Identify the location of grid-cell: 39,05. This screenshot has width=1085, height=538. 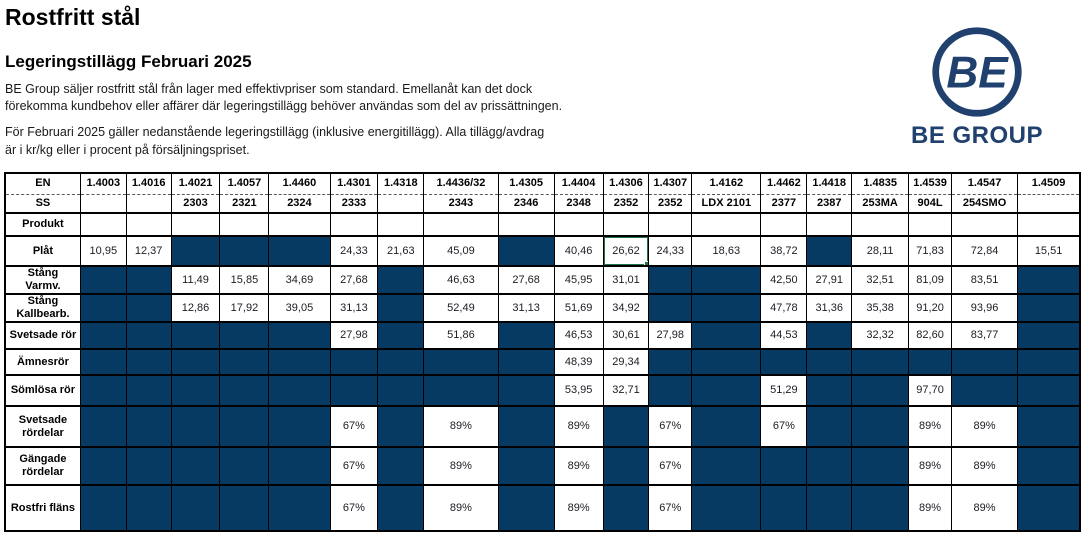
(299, 308).